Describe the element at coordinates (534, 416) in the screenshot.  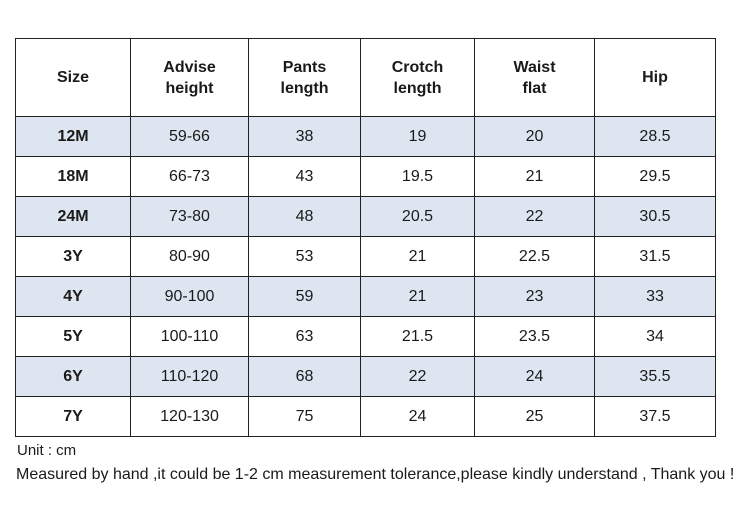
I see `cell-waist-flat: 25` at that location.